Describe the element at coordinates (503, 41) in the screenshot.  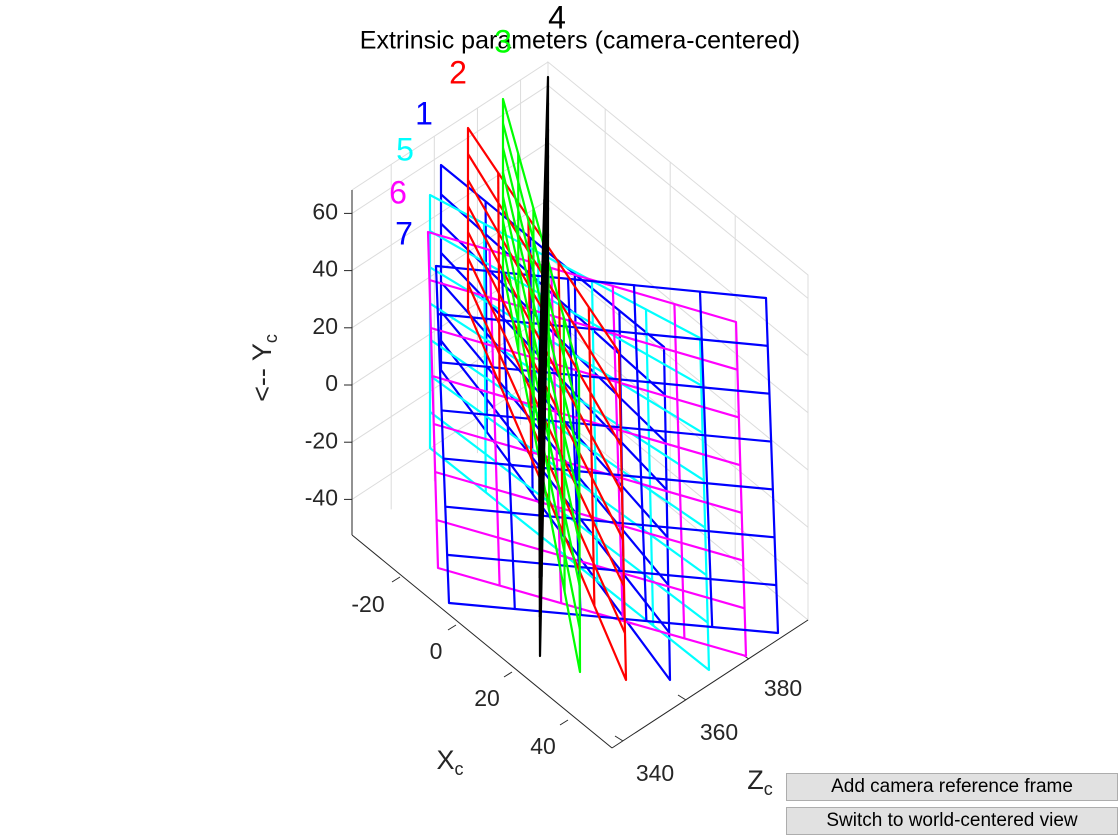
I see `plane-label-3: 3` at that location.